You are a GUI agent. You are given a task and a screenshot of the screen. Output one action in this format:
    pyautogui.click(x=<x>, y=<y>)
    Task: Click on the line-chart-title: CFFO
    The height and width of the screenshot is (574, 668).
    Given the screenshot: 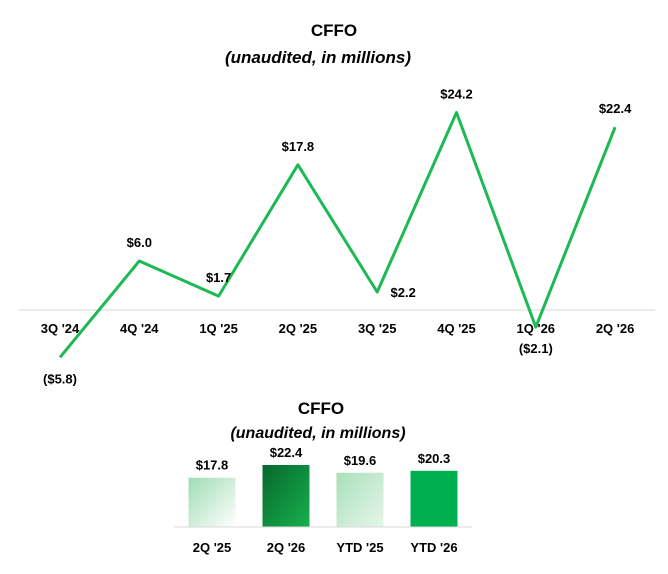 What is the action you would take?
    pyautogui.click(x=334, y=30)
    